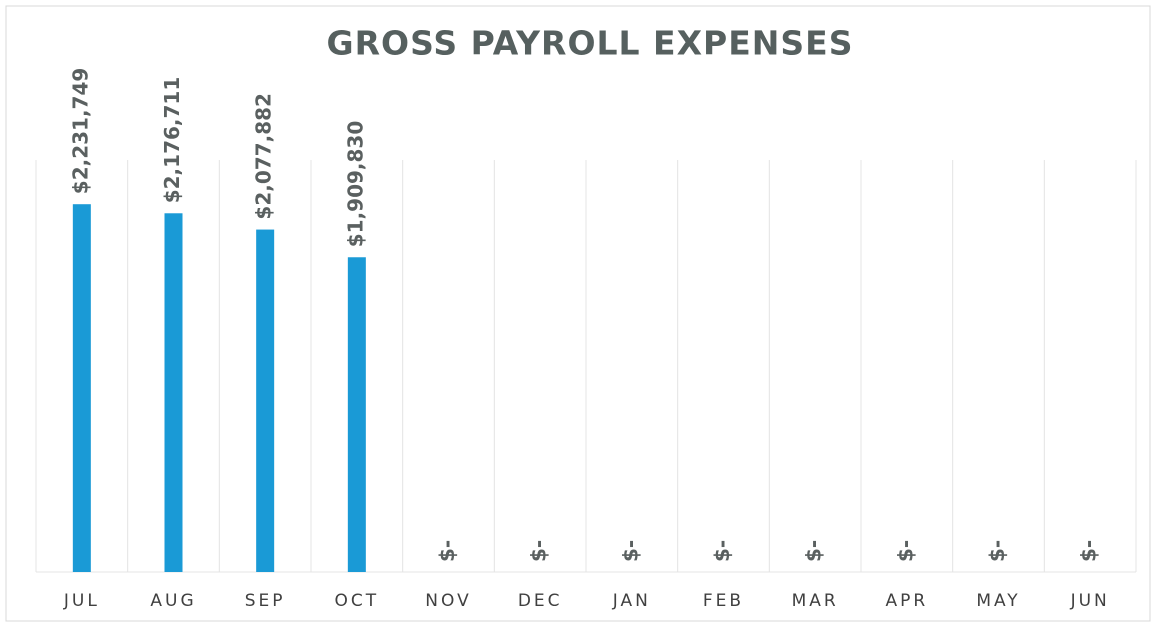  I want to click on data-label: $1,909,830, so click(355, 184).